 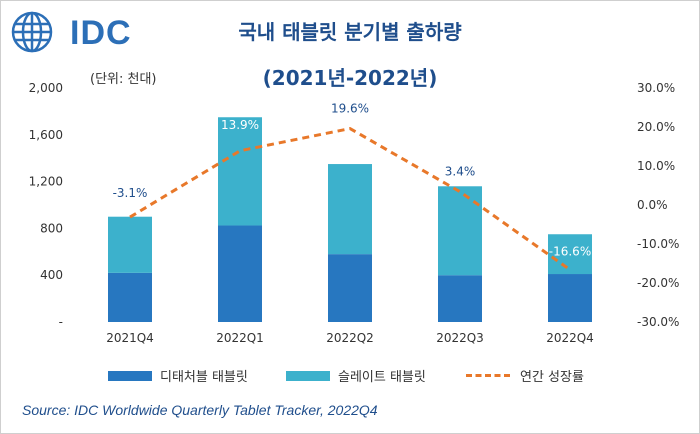 I want to click on right-tick-label: -10.0%, so click(x=658, y=244).